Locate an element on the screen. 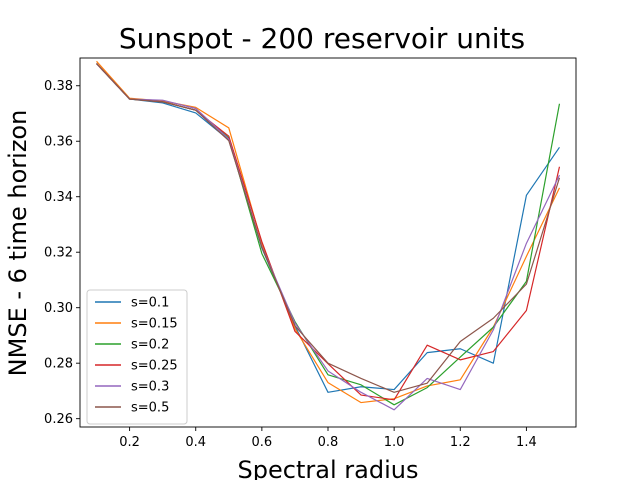 The height and width of the screenshot is (480, 640). y-tick-label: 0.36 is located at coordinates (58, 142).